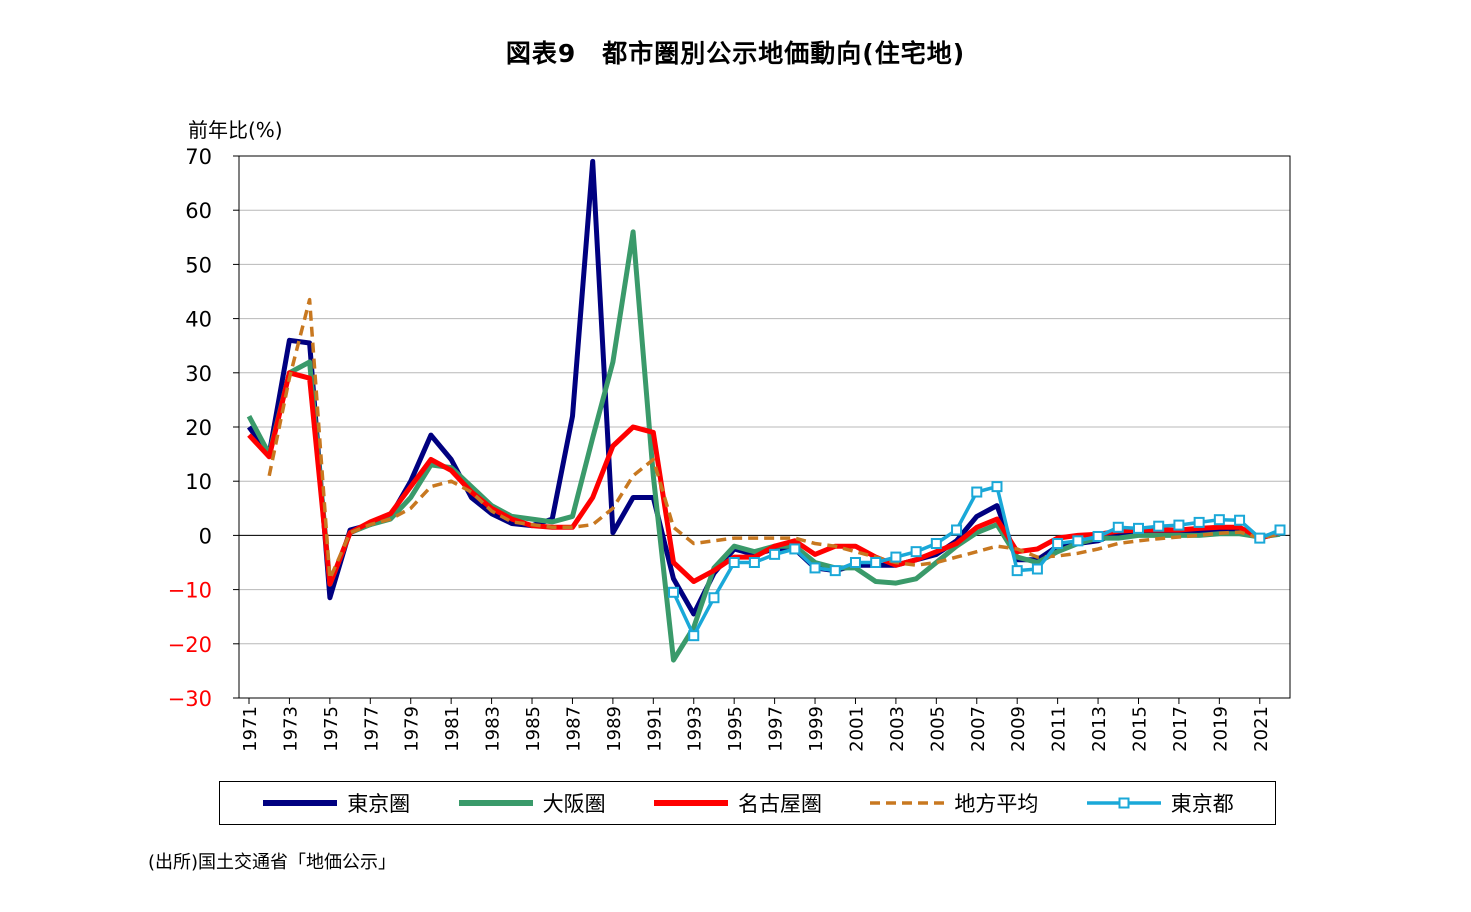  Describe the element at coordinates (452, 729) in the screenshot. I see `x-tick-label: 1981` at that location.